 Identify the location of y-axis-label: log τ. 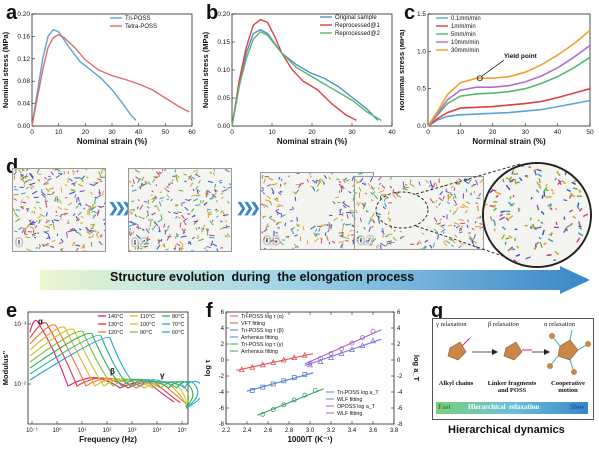
(207, 367).